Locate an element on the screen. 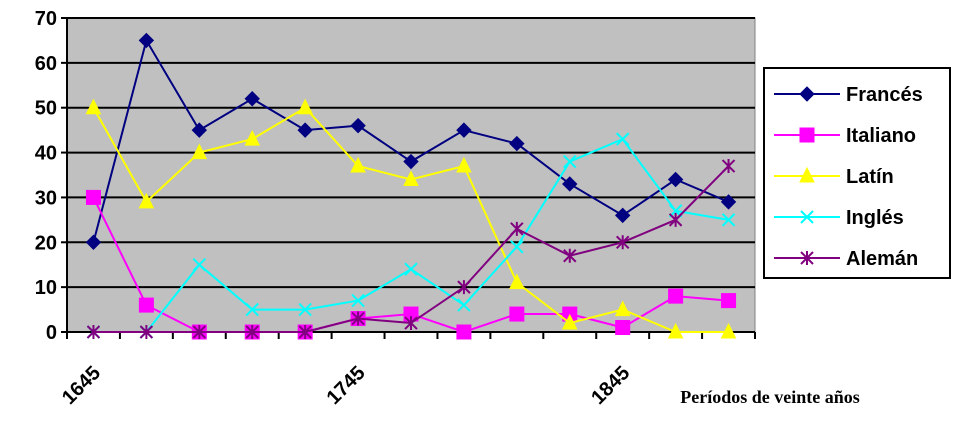  legend-label: Francés is located at coordinates (884, 95).